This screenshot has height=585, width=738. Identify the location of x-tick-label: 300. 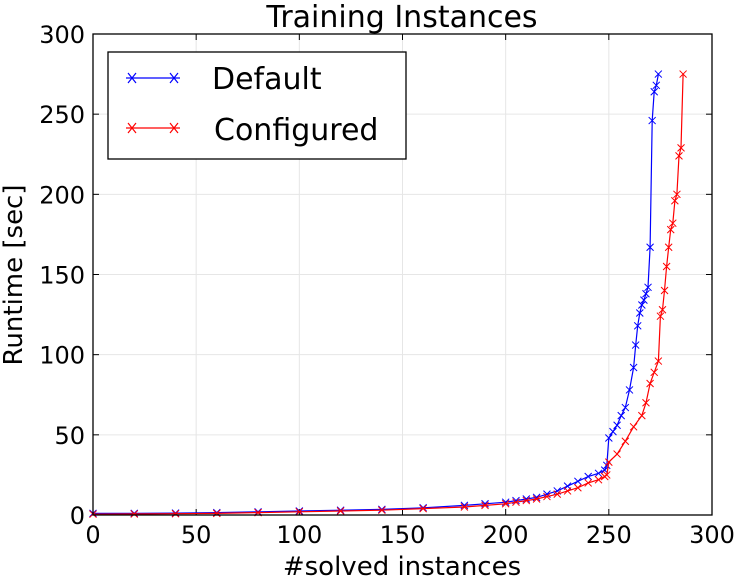
(712, 535).